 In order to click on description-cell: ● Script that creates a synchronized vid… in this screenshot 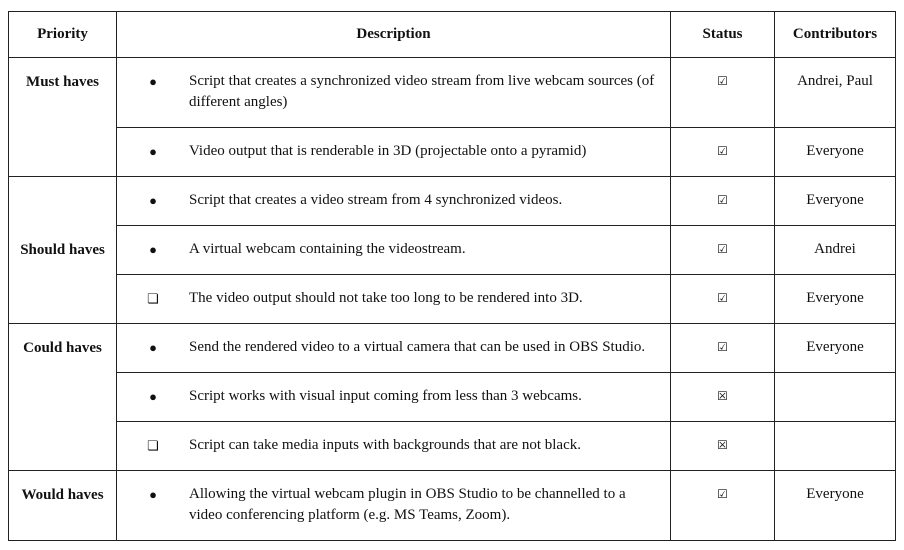, I will do `click(393, 92)`.